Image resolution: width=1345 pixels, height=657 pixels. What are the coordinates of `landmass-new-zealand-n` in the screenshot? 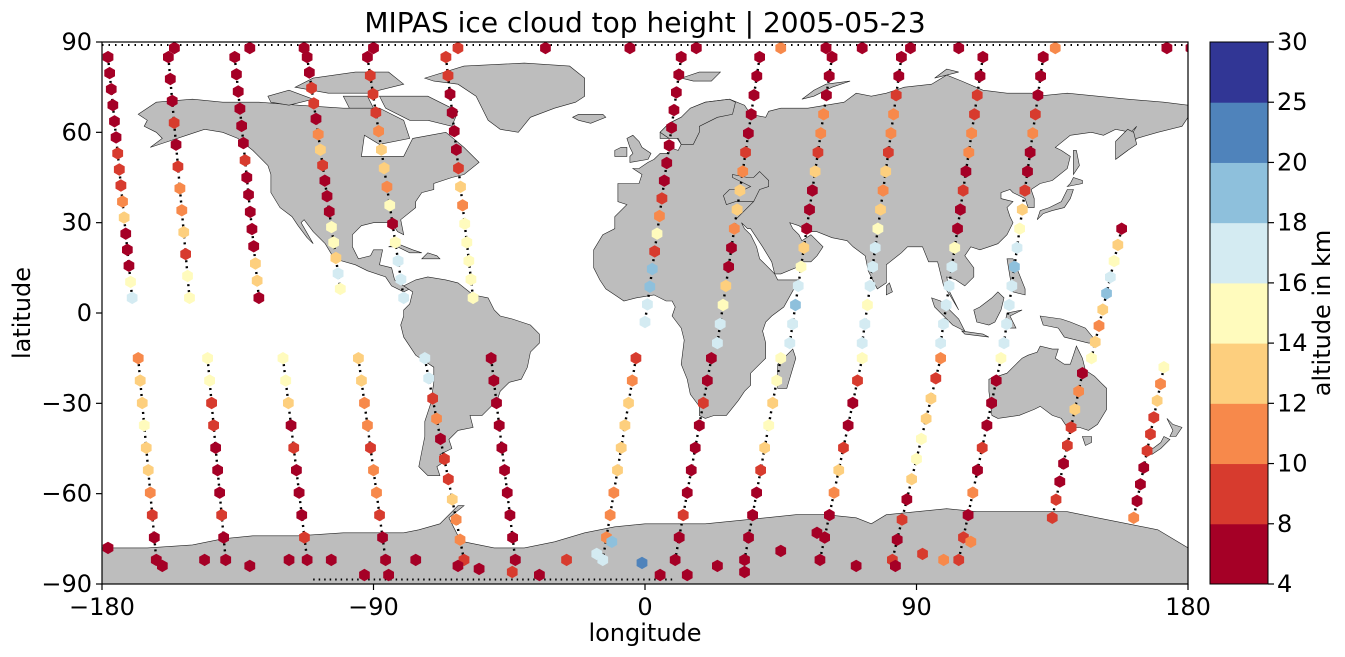 It's located at (1174, 427).